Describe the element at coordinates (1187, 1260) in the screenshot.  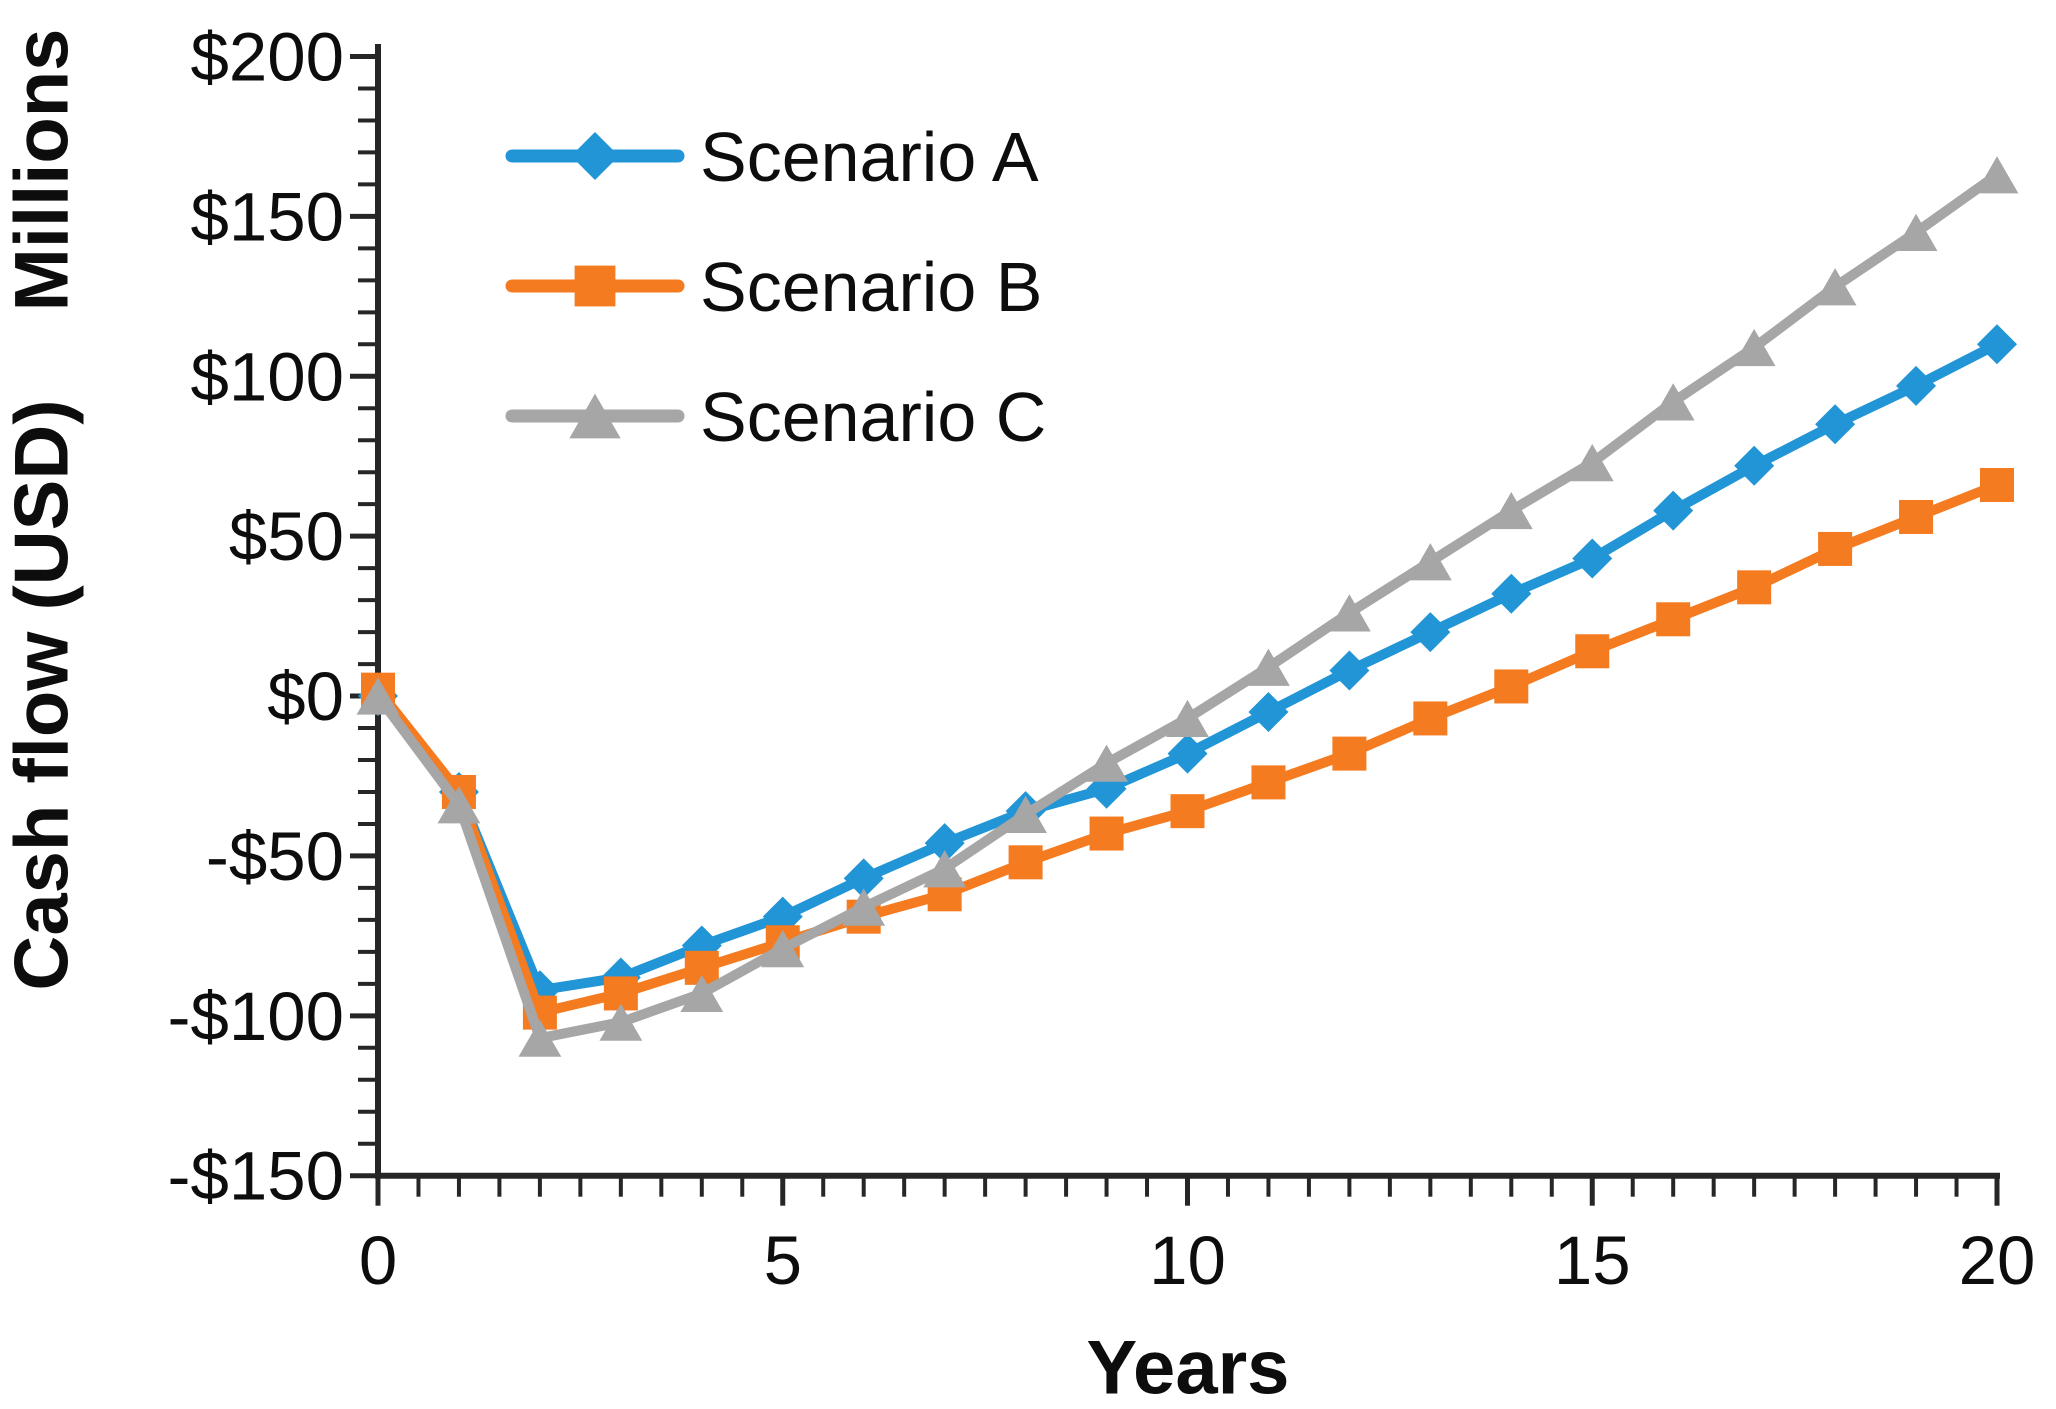
I see `x-axis-tick-label: 10` at that location.